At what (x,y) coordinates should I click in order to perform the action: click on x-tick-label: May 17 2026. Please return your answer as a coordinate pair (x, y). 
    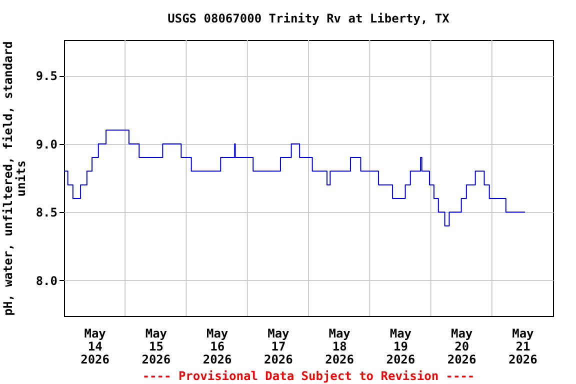
    Looking at the image, I should click on (278, 346).